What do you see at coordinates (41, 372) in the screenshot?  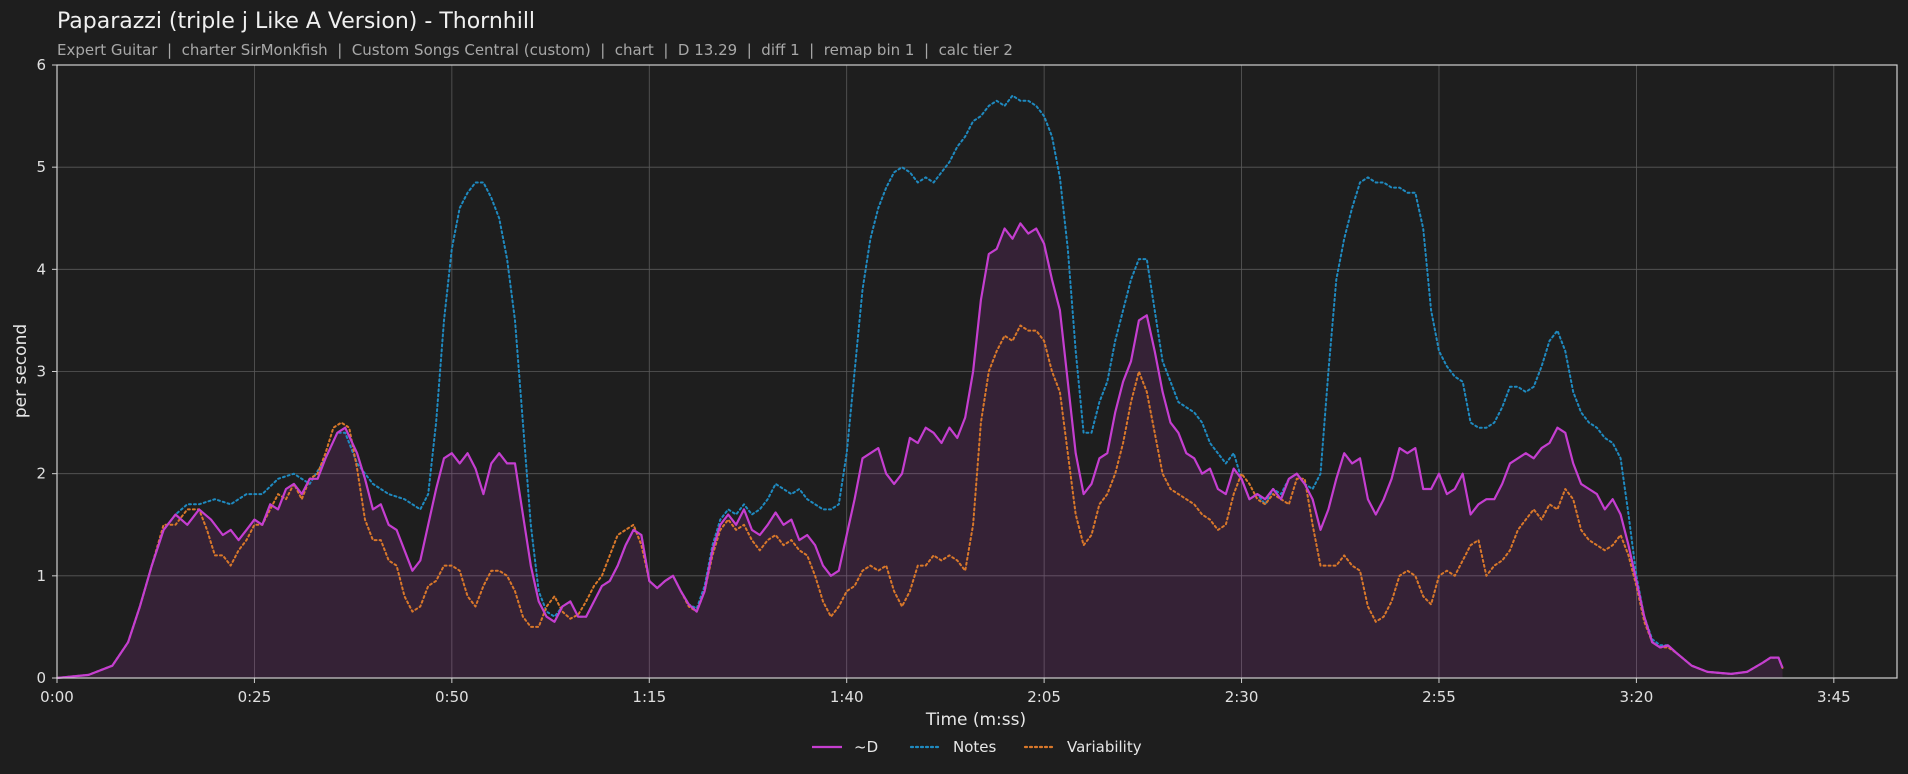 I see `y-tick-label: 3` at bounding box center [41, 372].